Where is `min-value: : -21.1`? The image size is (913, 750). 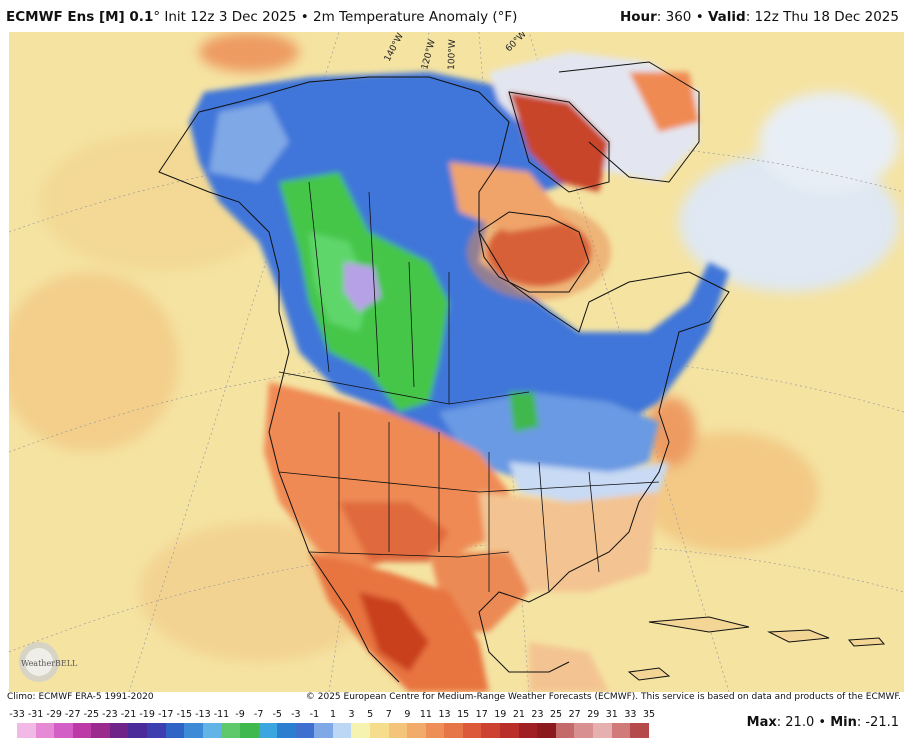 min-value: : -21.1 is located at coordinates (877, 722).